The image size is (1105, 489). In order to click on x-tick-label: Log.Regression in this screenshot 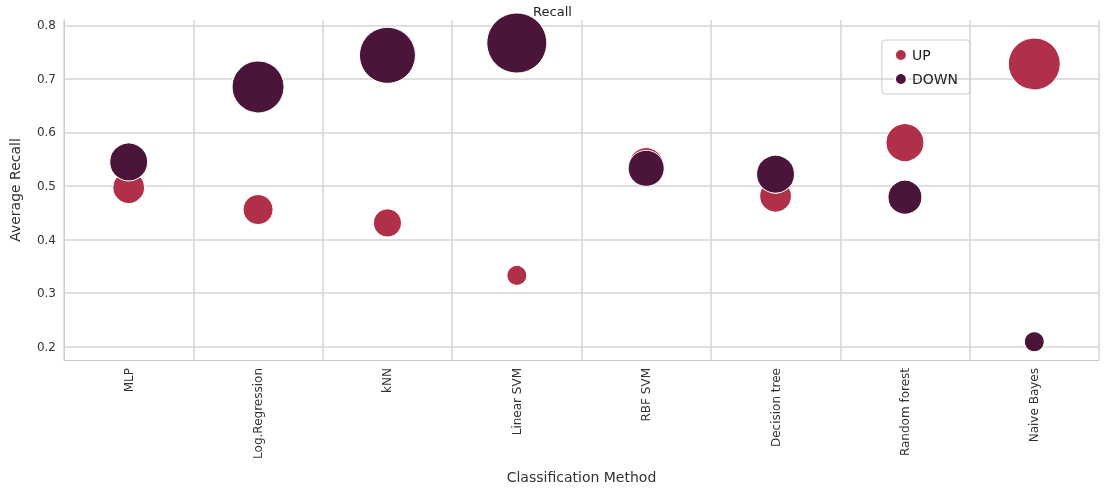, I will do `click(258, 413)`.